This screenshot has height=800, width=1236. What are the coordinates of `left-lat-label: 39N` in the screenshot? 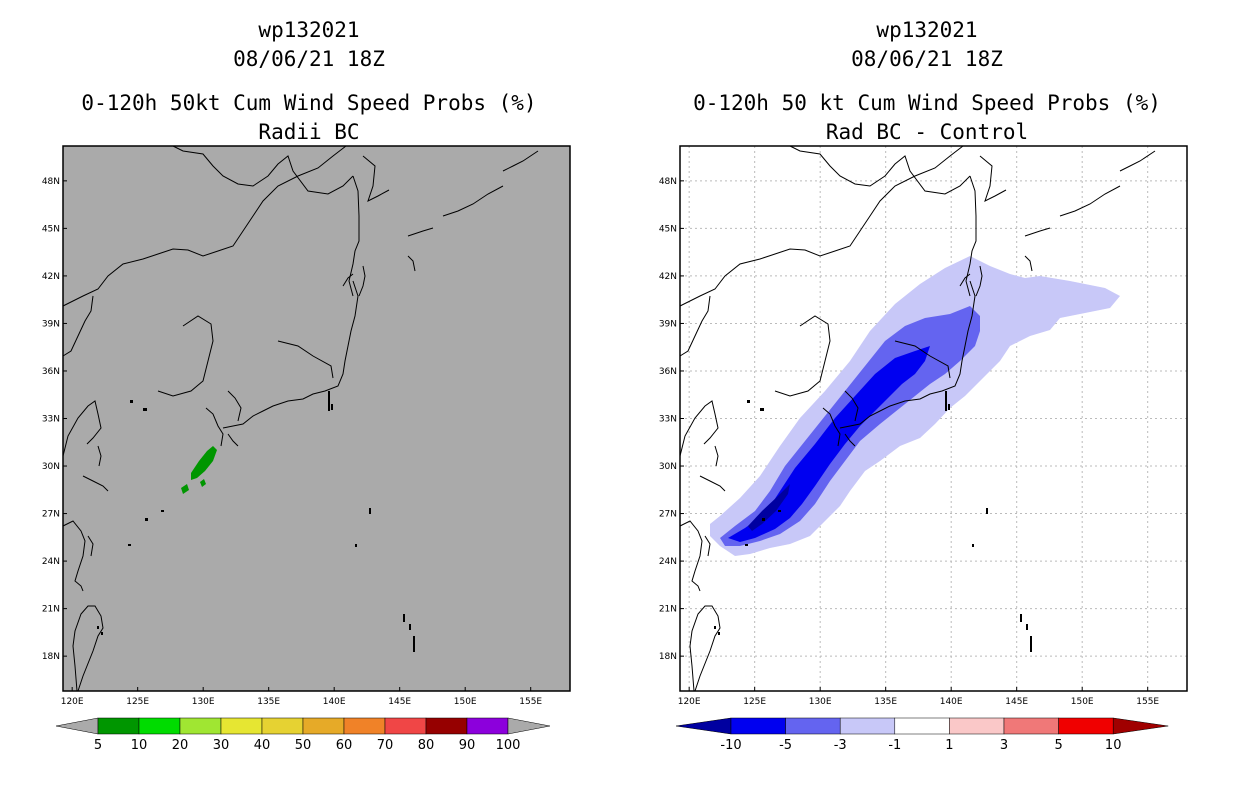 It's located at (51, 324).